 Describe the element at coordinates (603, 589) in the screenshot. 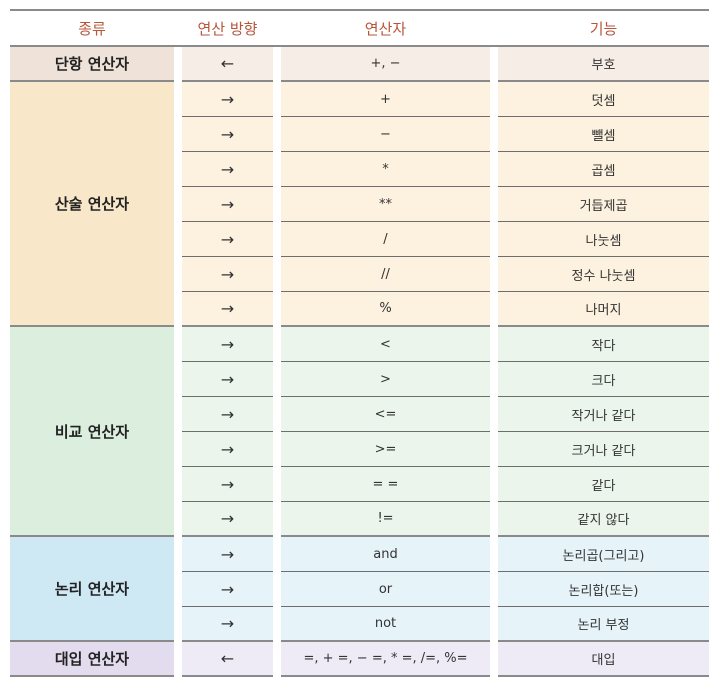

I see `function-cell: 논리합(또는)` at that location.